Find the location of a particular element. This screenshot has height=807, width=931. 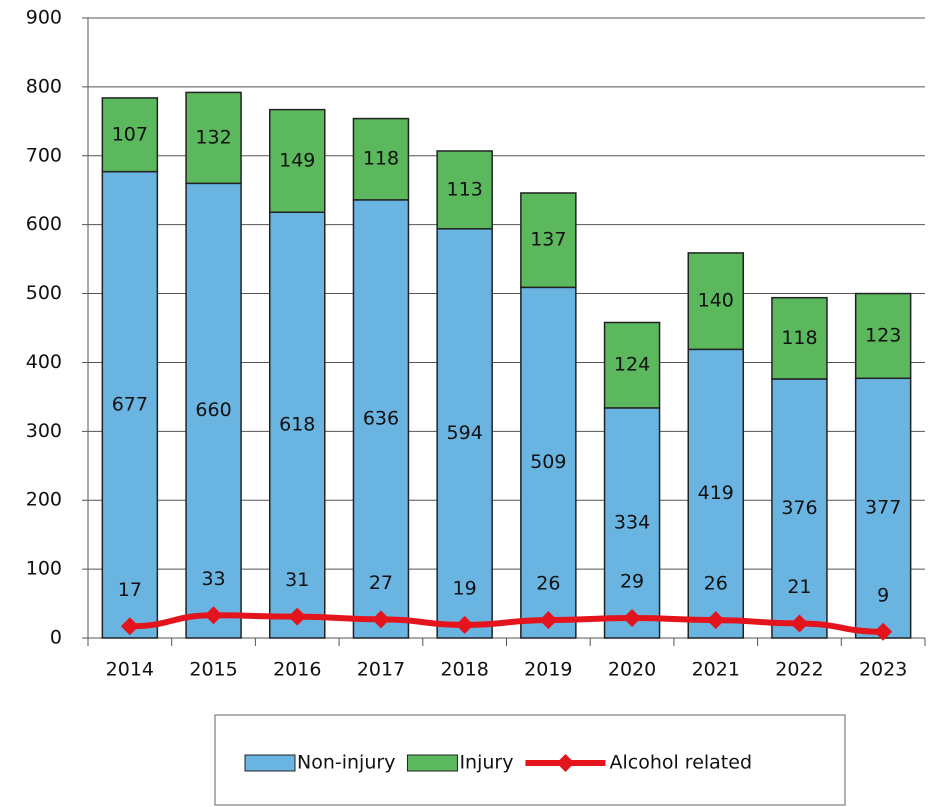

x-tick-label: 2015 is located at coordinates (213, 670).